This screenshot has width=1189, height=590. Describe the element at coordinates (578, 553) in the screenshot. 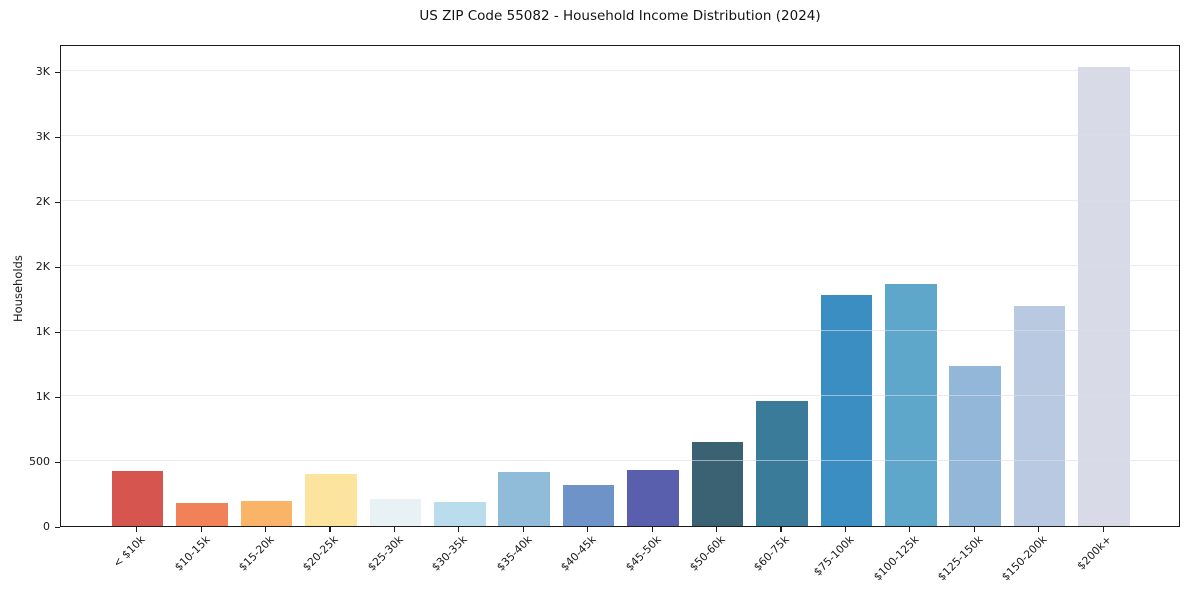

I see `x-tick-label-text: $40-45k` at that location.